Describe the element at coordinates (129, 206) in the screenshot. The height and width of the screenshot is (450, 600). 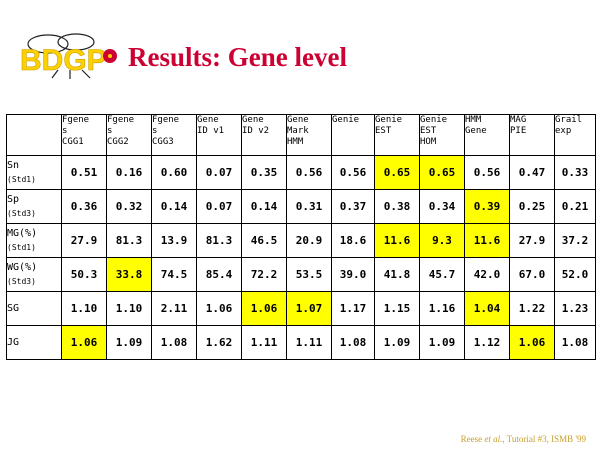
I see `value-cell: 0.32` at that location.